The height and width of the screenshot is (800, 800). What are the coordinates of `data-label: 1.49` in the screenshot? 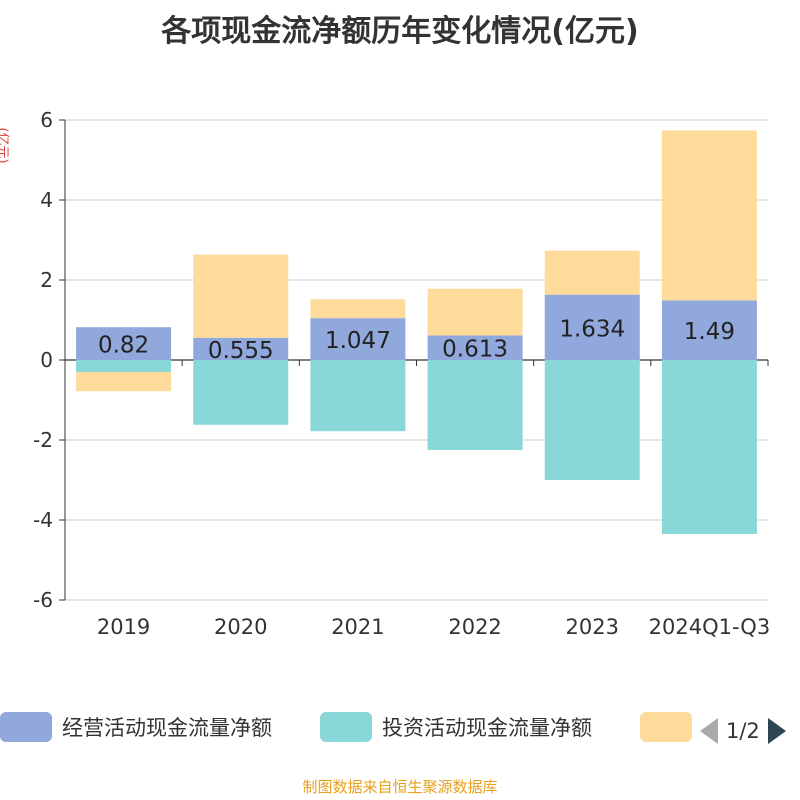 It's located at (709, 332).